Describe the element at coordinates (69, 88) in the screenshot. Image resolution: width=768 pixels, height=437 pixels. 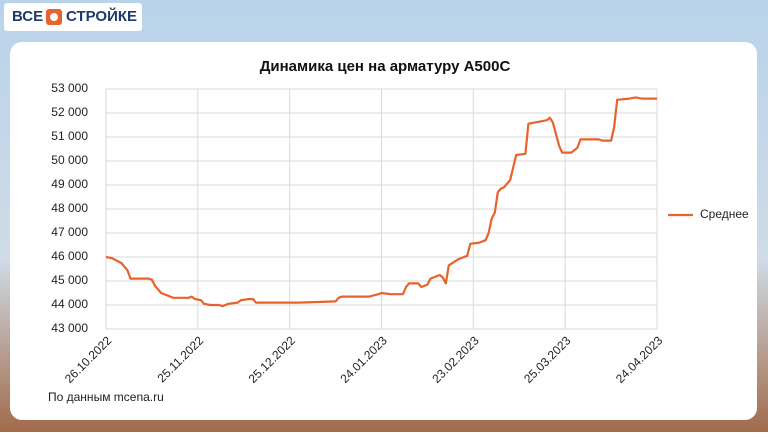
I see `y-tick-label: 53 000` at that location.